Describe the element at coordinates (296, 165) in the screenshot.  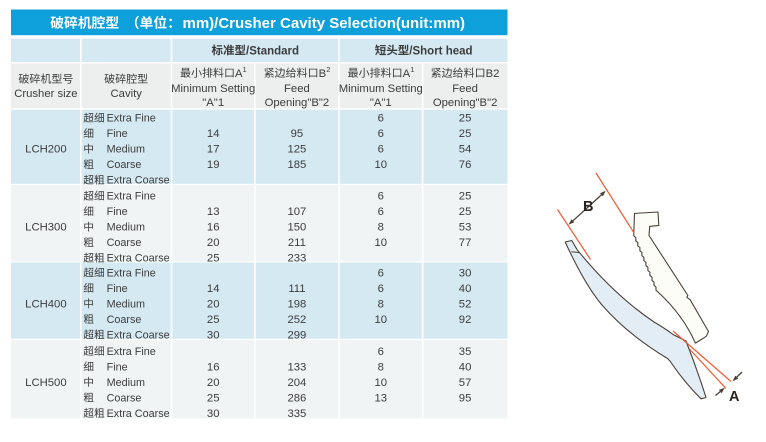
I see `svg-text: 185` at that location.